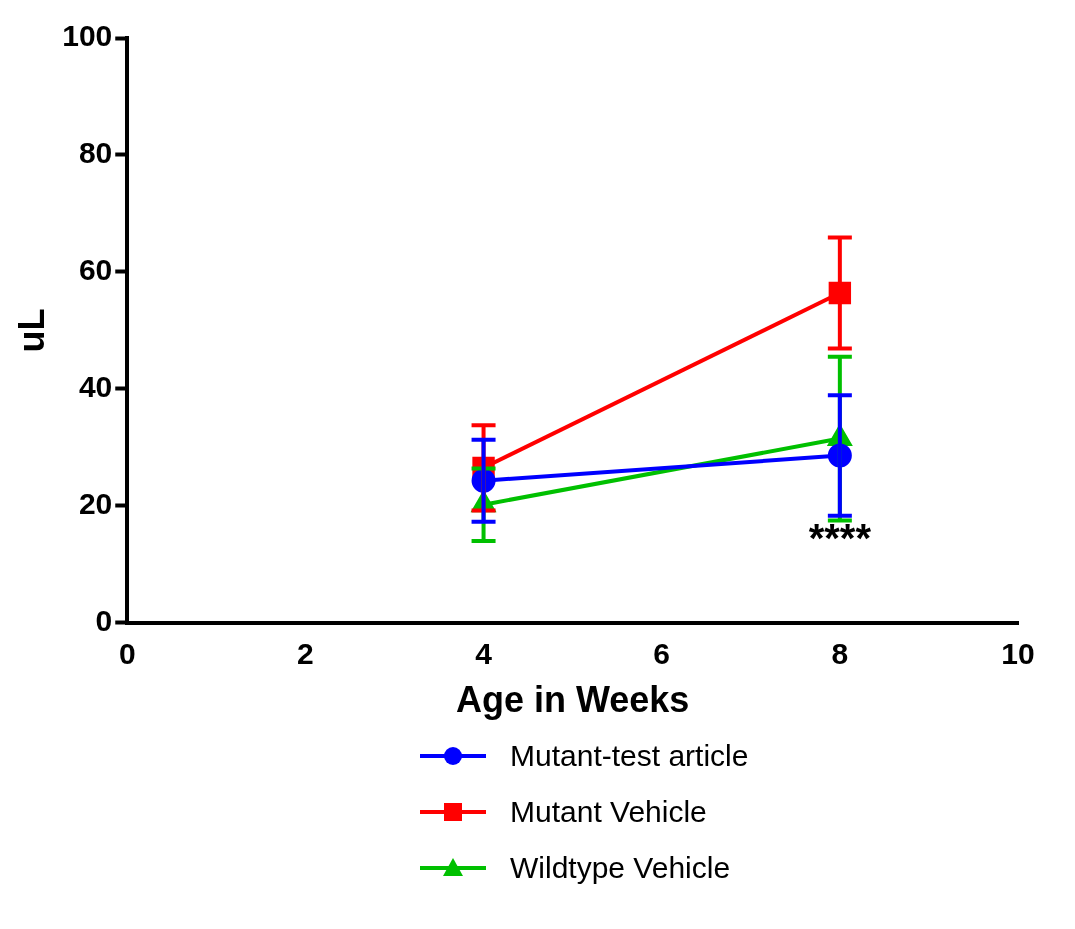 The width and height of the screenshot is (1075, 929). I want to click on legend-label: Wildtype Vehicle, so click(620, 868).